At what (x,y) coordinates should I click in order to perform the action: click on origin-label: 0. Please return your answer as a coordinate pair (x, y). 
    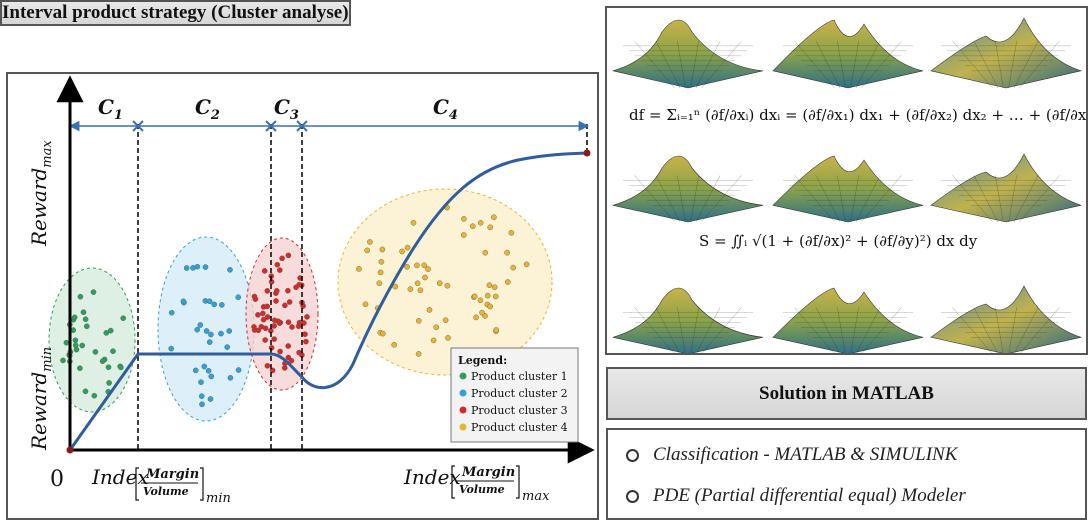
    Looking at the image, I should click on (57, 479).